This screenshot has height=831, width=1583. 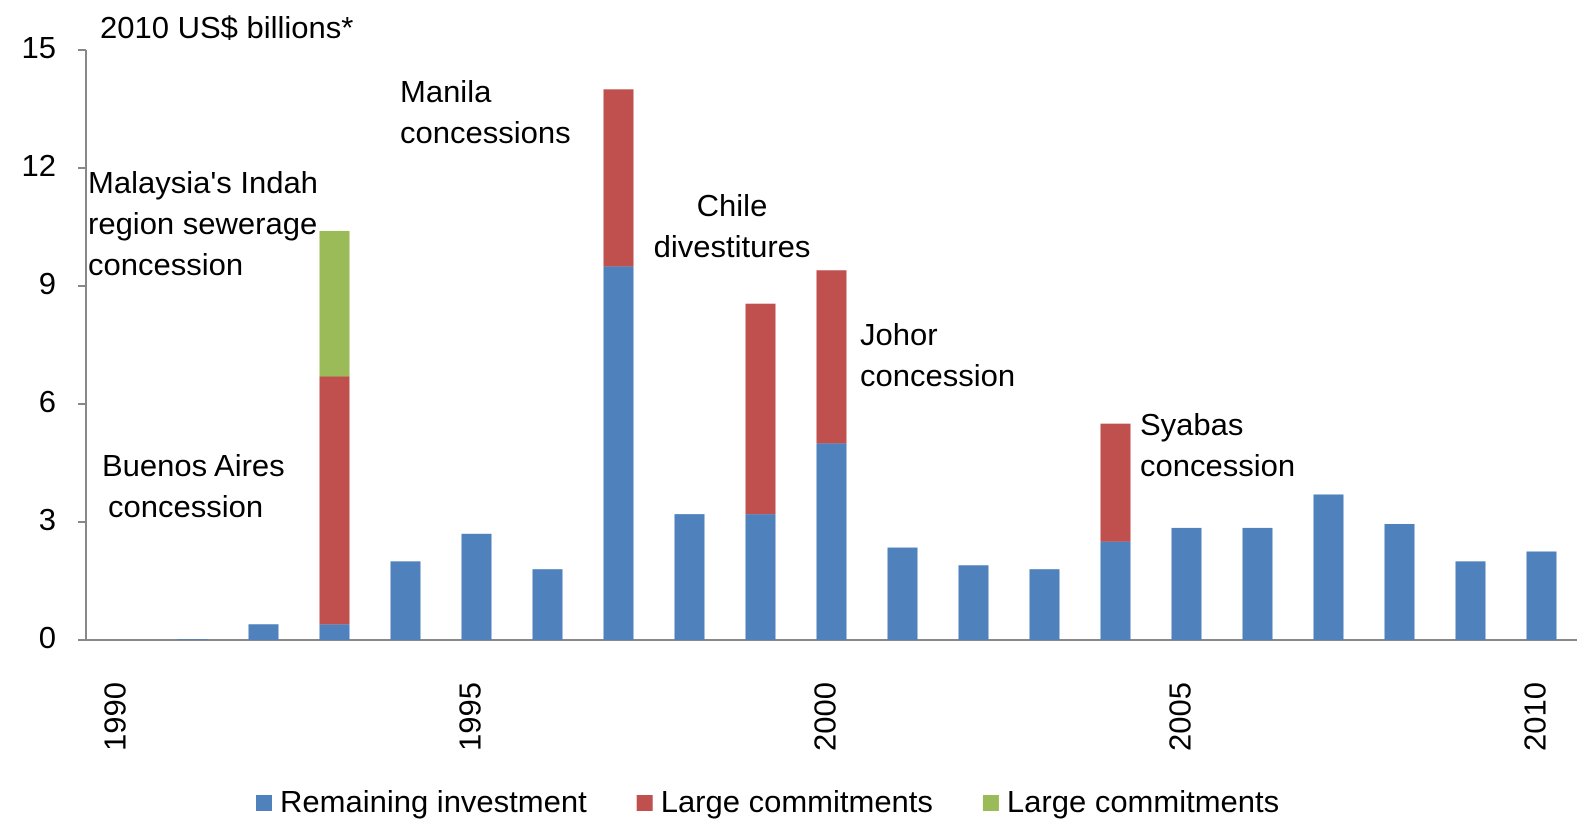 I want to click on y-tick-label: 15, so click(x=39, y=47).